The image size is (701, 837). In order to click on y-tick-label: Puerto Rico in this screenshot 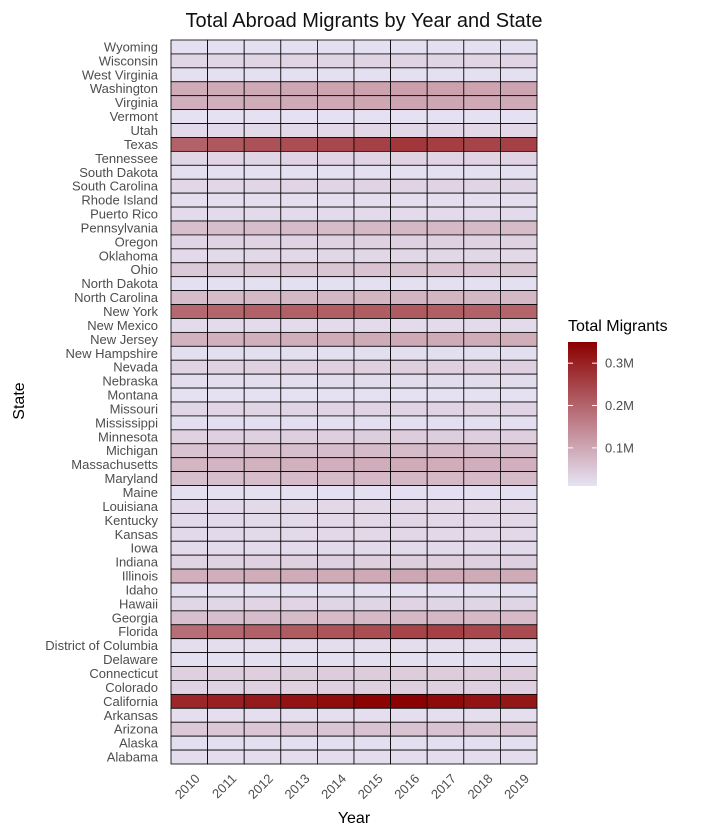, I will do `click(124, 214)`.